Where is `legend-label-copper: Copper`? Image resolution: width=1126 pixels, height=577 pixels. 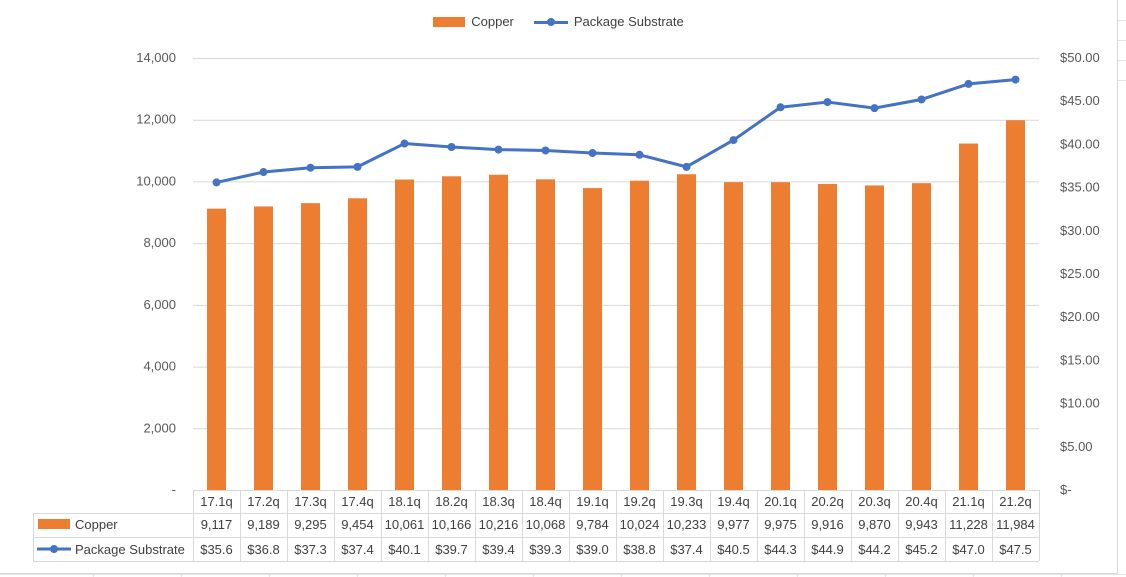
legend-label-copper: Copper is located at coordinates (492, 21).